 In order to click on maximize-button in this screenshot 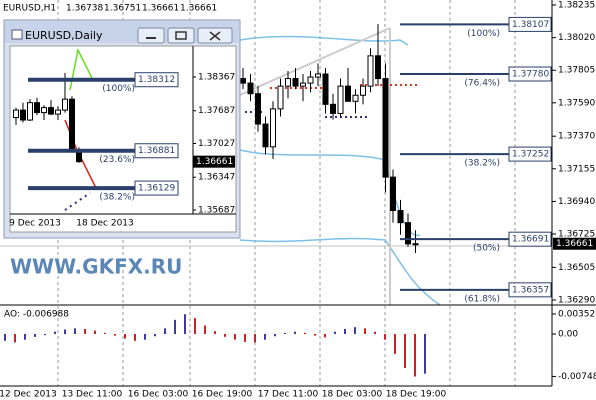, I will do `click(181, 35)`.